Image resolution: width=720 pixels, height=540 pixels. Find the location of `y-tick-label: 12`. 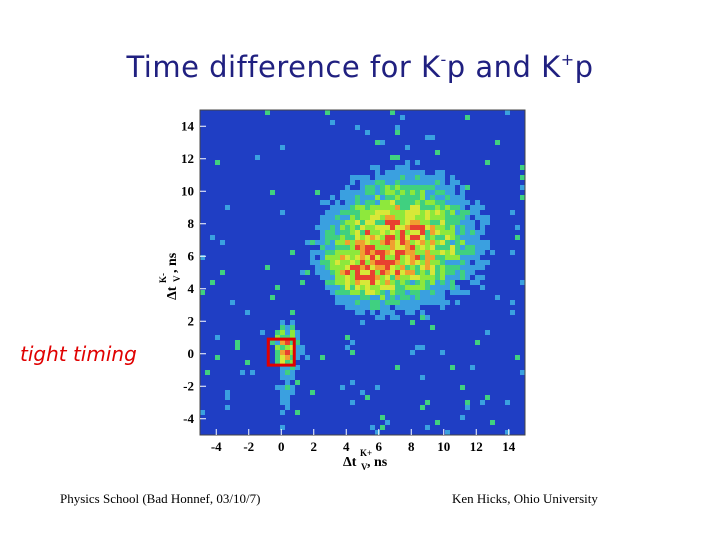

y-tick-label: 12 is located at coordinates (187, 158).